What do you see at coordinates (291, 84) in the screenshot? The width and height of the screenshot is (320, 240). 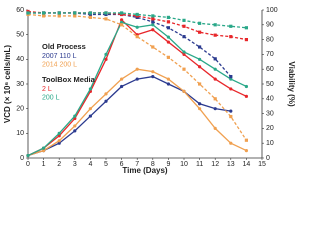 I see `y2-axis-label: Viability (%)` at bounding box center [291, 84].